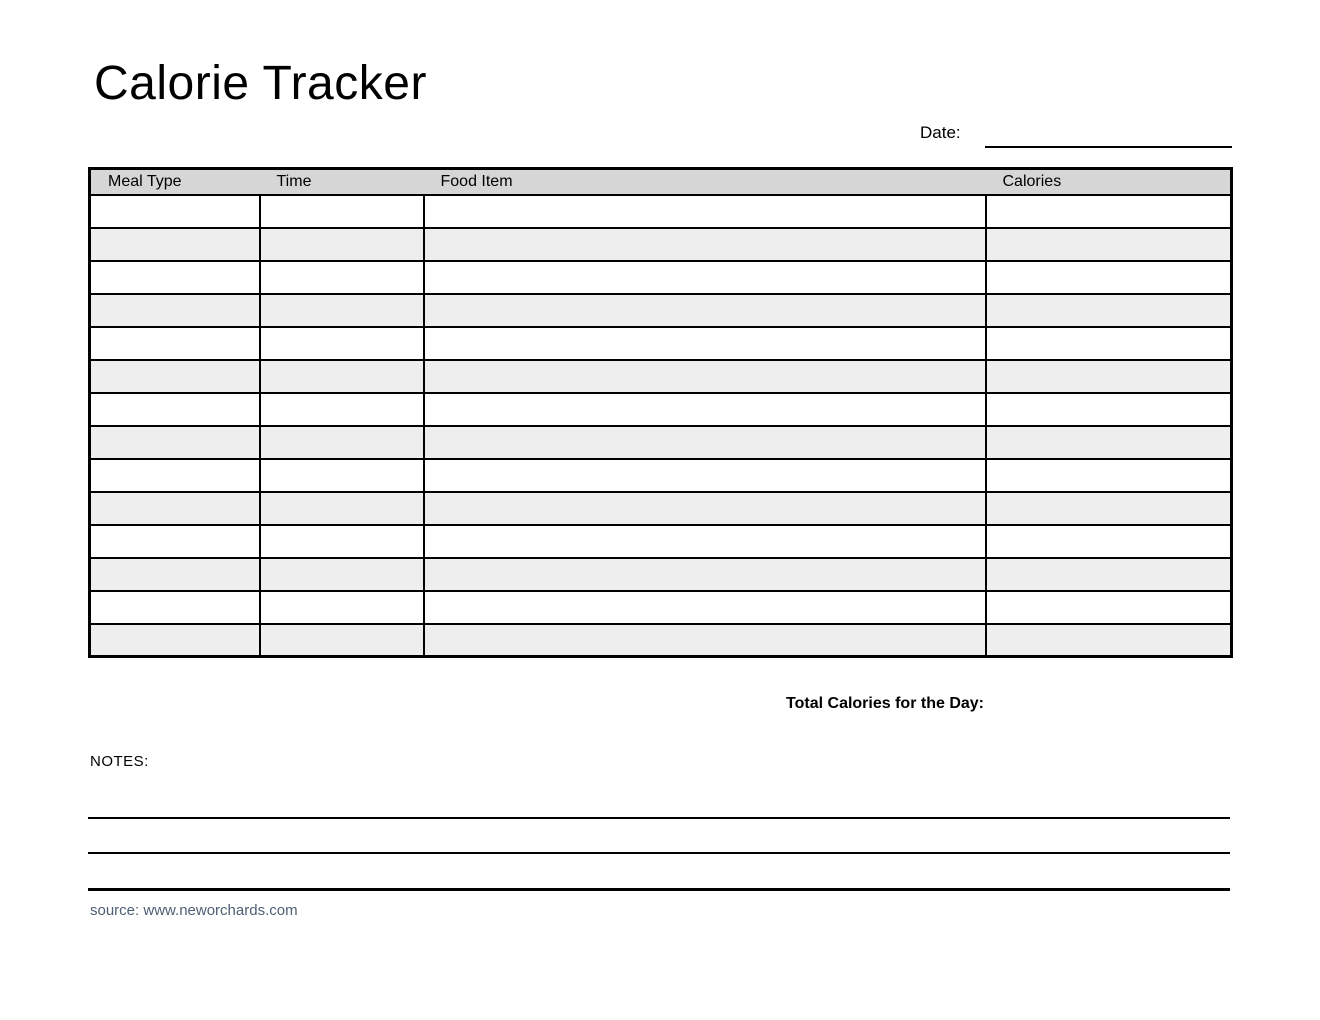 The image size is (1320, 1020). What do you see at coordinates (260, 83) in the screenshot?
I see `page-title: Calorie Tracker` at bounding box center [260, 83].